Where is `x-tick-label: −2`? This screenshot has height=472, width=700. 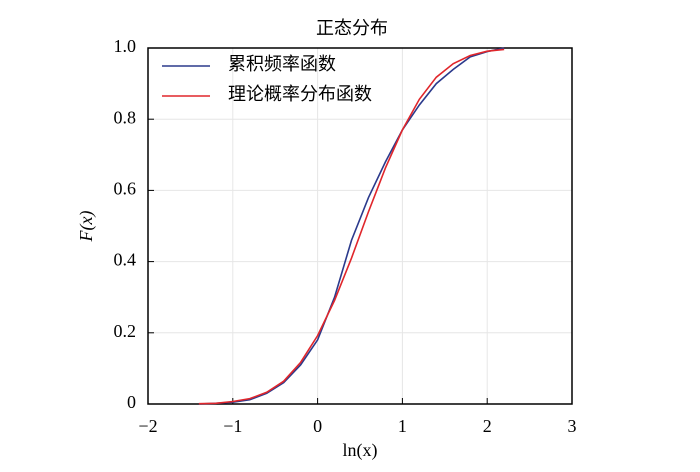
x-tick-label: −2 is located at coordinates (147, 426).